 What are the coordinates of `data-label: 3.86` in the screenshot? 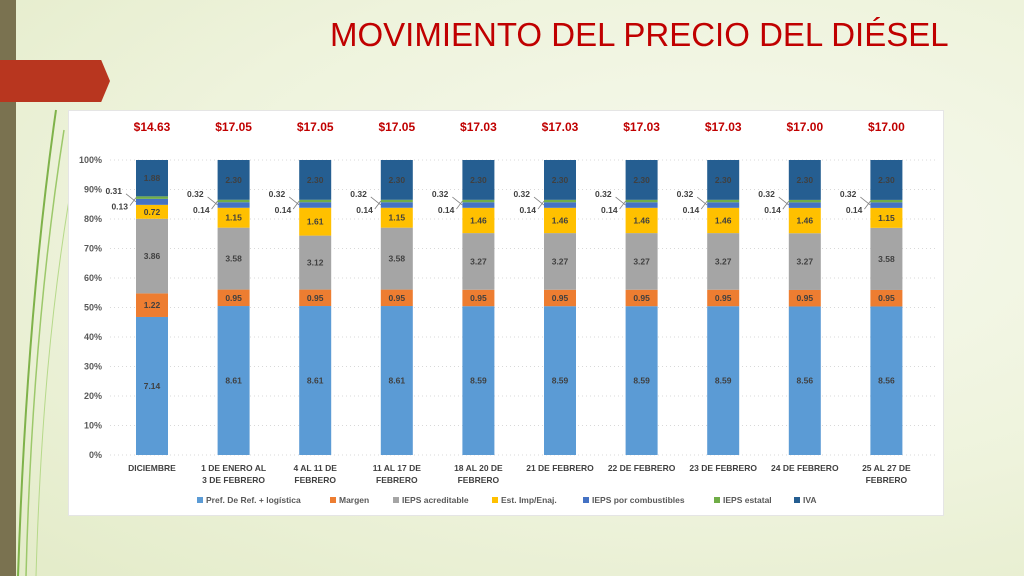 It's located at (152, 256).